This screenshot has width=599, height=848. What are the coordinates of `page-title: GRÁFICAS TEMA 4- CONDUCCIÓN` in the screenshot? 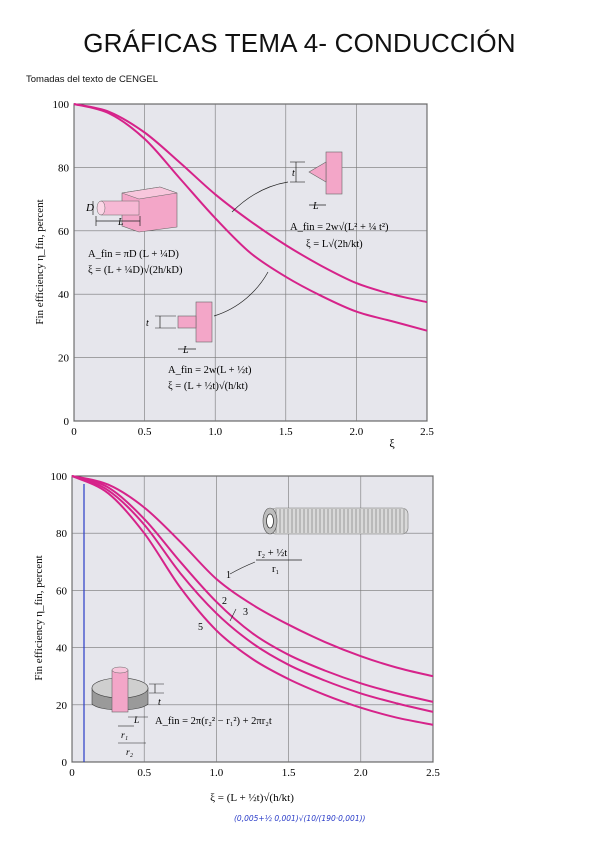 It's located at (299, 43).